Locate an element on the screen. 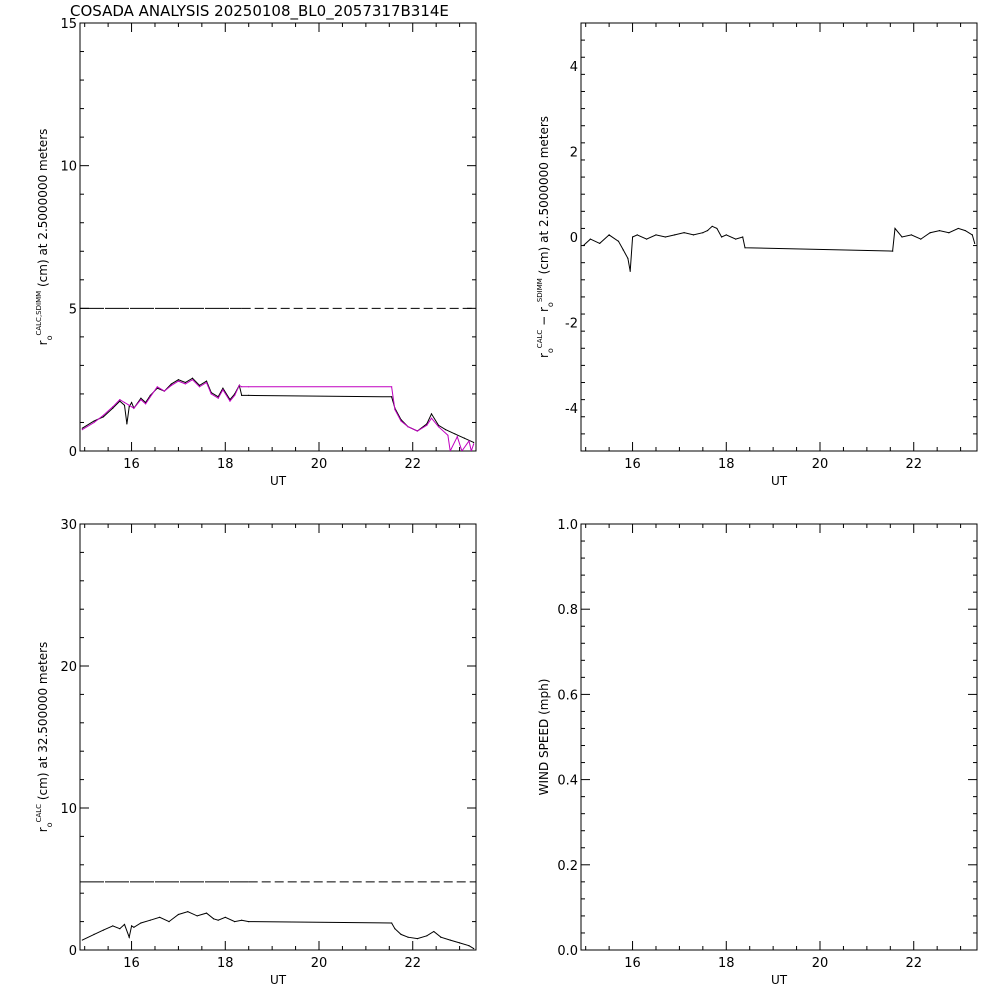  y-tick-label: 5 is located at coordinates (73, 309).